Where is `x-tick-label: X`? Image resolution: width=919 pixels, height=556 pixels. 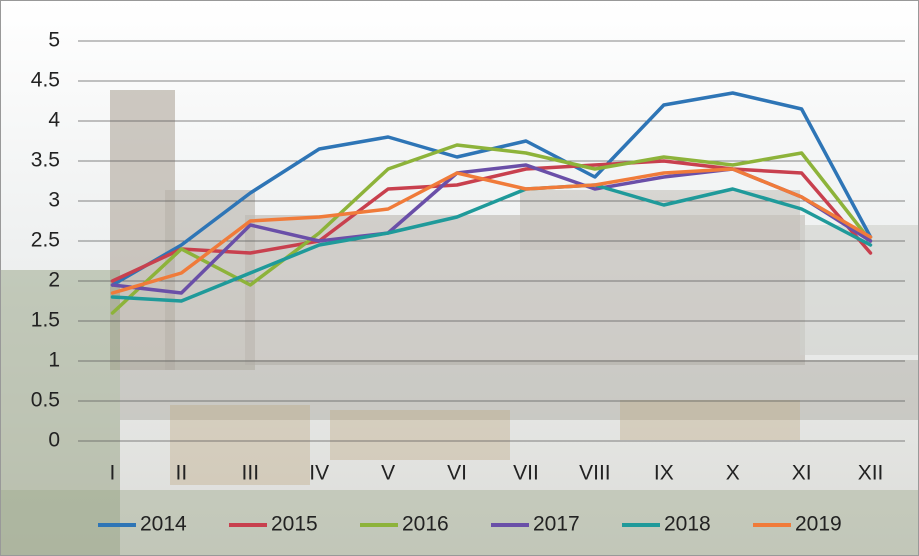
x-tick-label: X is located at coordinates (733, 473).